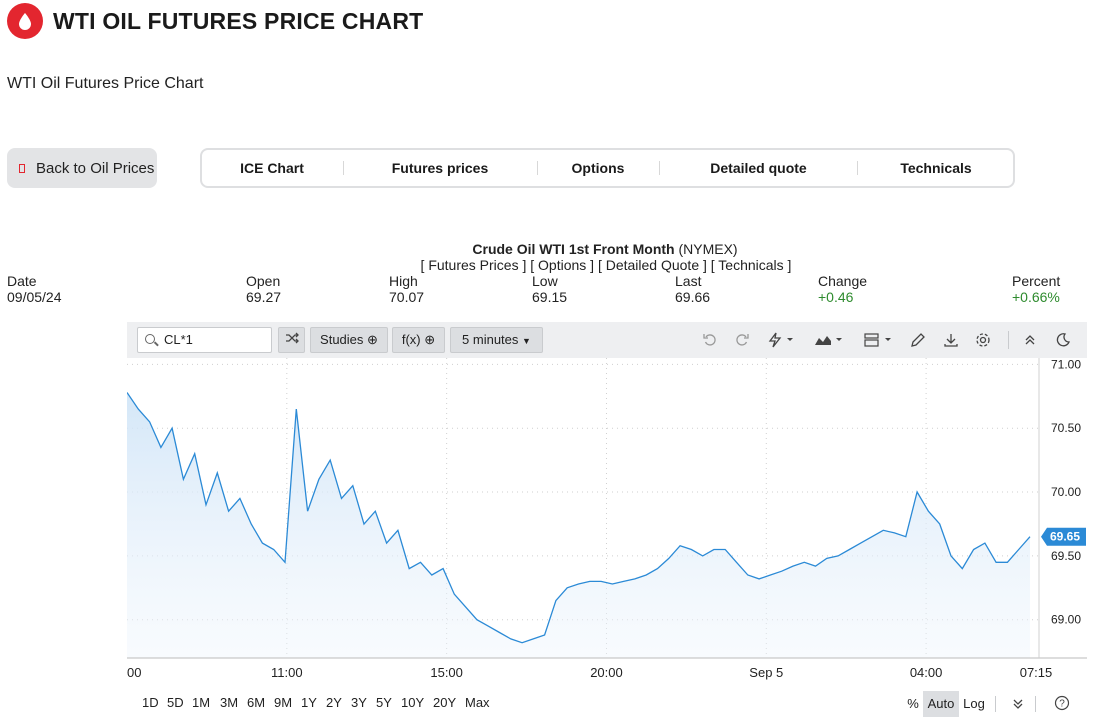  I want to click on redo-icon, so click(742, 340).